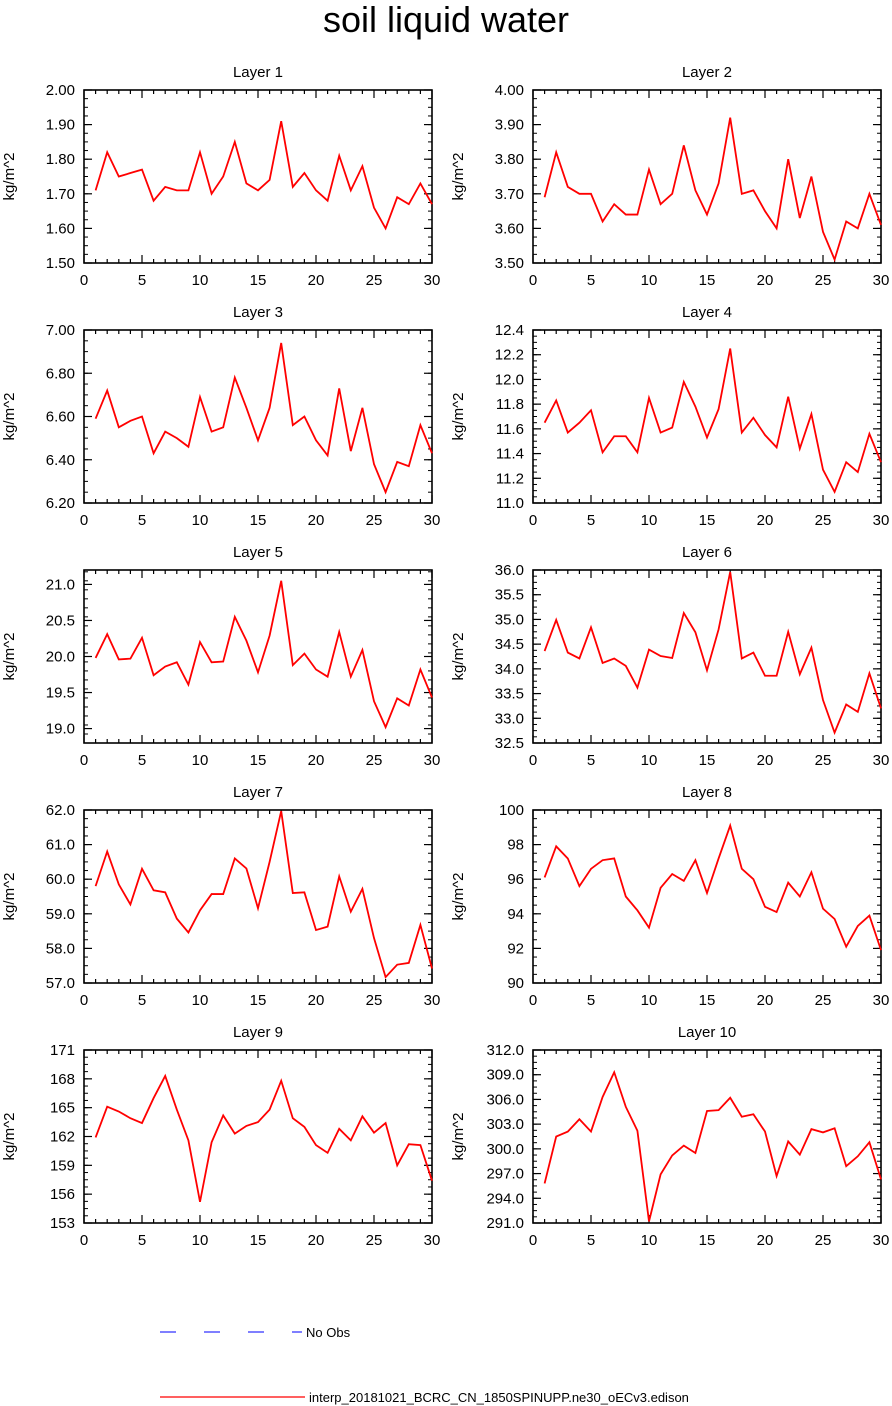 This screenshot has width=892, height=1406. I want to click on y-tick-label: 19.0, so click(60, 729).